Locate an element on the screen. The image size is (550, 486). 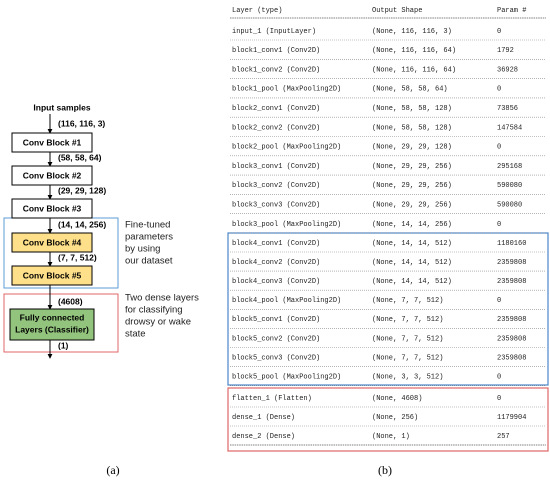
input-label: Input samples is located at coordinates (61, 107).